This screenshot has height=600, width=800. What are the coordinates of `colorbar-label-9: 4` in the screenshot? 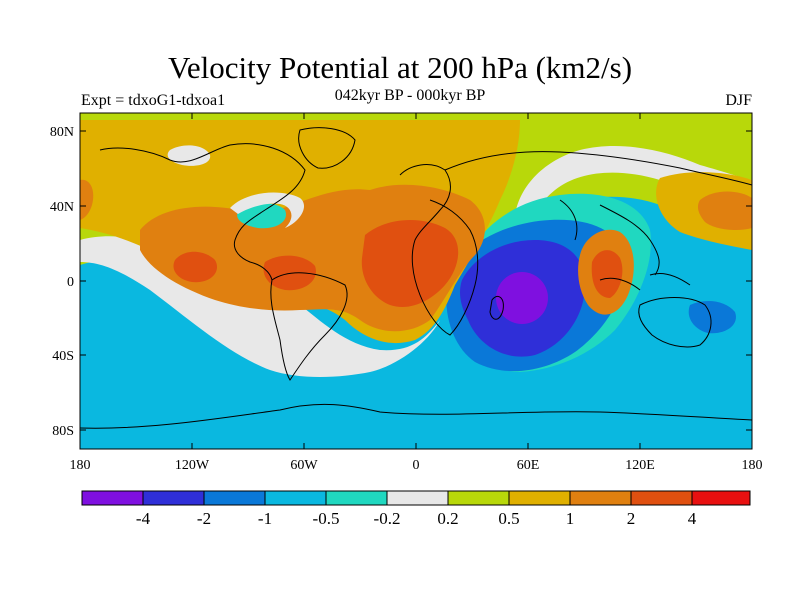 It's located at (692, 518).